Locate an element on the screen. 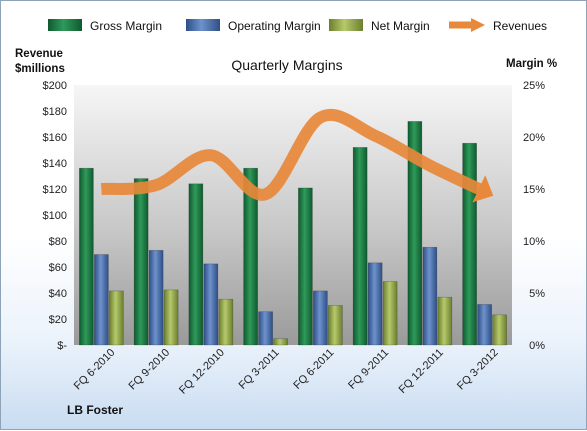  right-axis-tick-label: 0% is located at coordinates (537, 346).